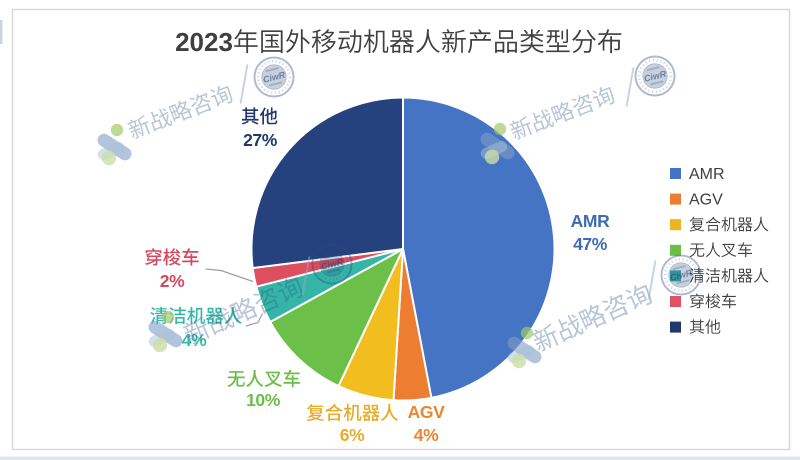 The image size is (800, 460). Describe the element at coordinates (426, 435) in the screenshot. I see `svg-text: 4%` at that location.